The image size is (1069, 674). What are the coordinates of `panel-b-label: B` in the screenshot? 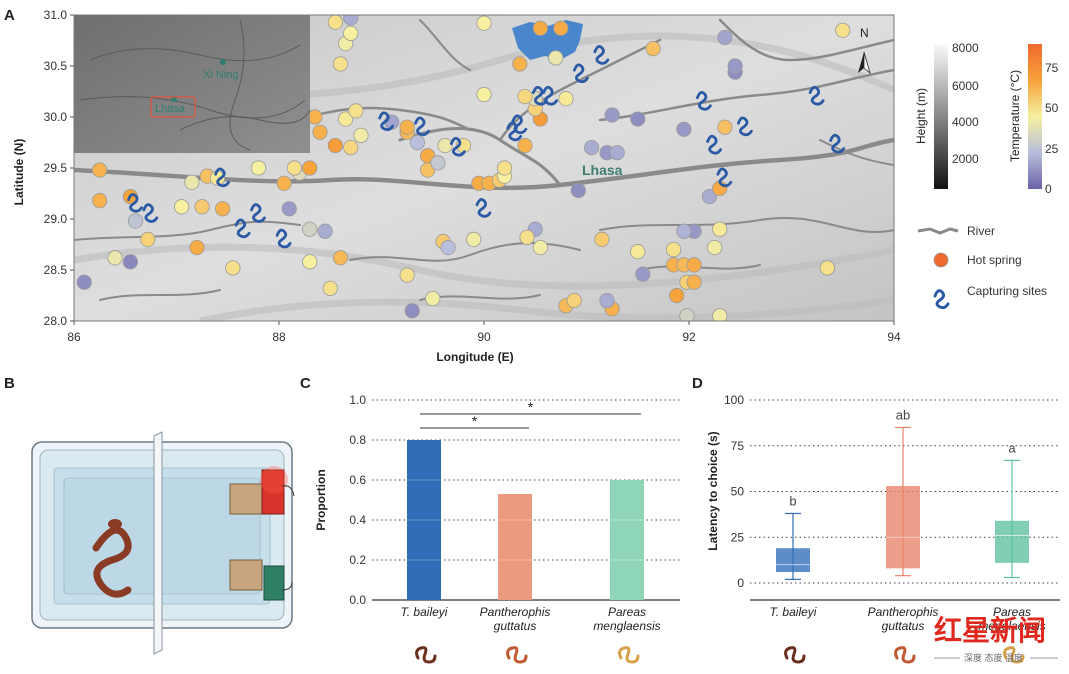 It's located at (9, 383).